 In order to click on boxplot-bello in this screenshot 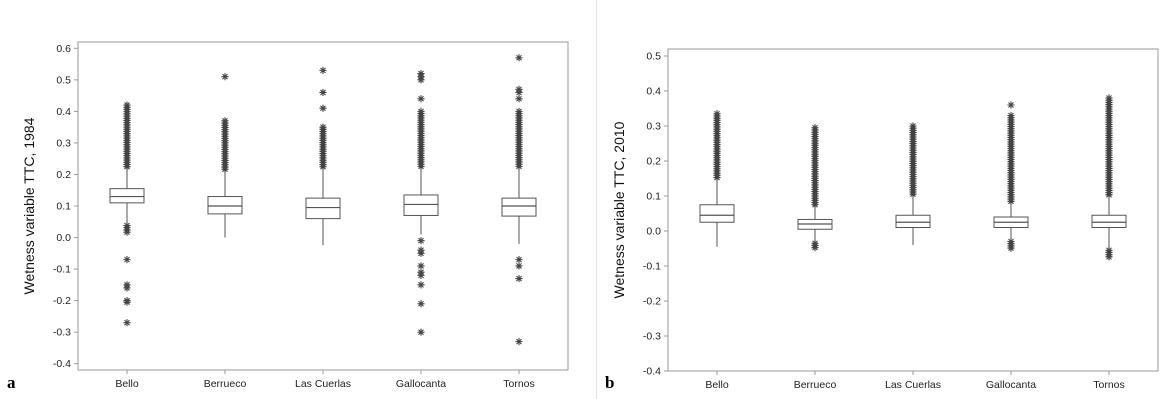, I will do `click(717, 178)`.